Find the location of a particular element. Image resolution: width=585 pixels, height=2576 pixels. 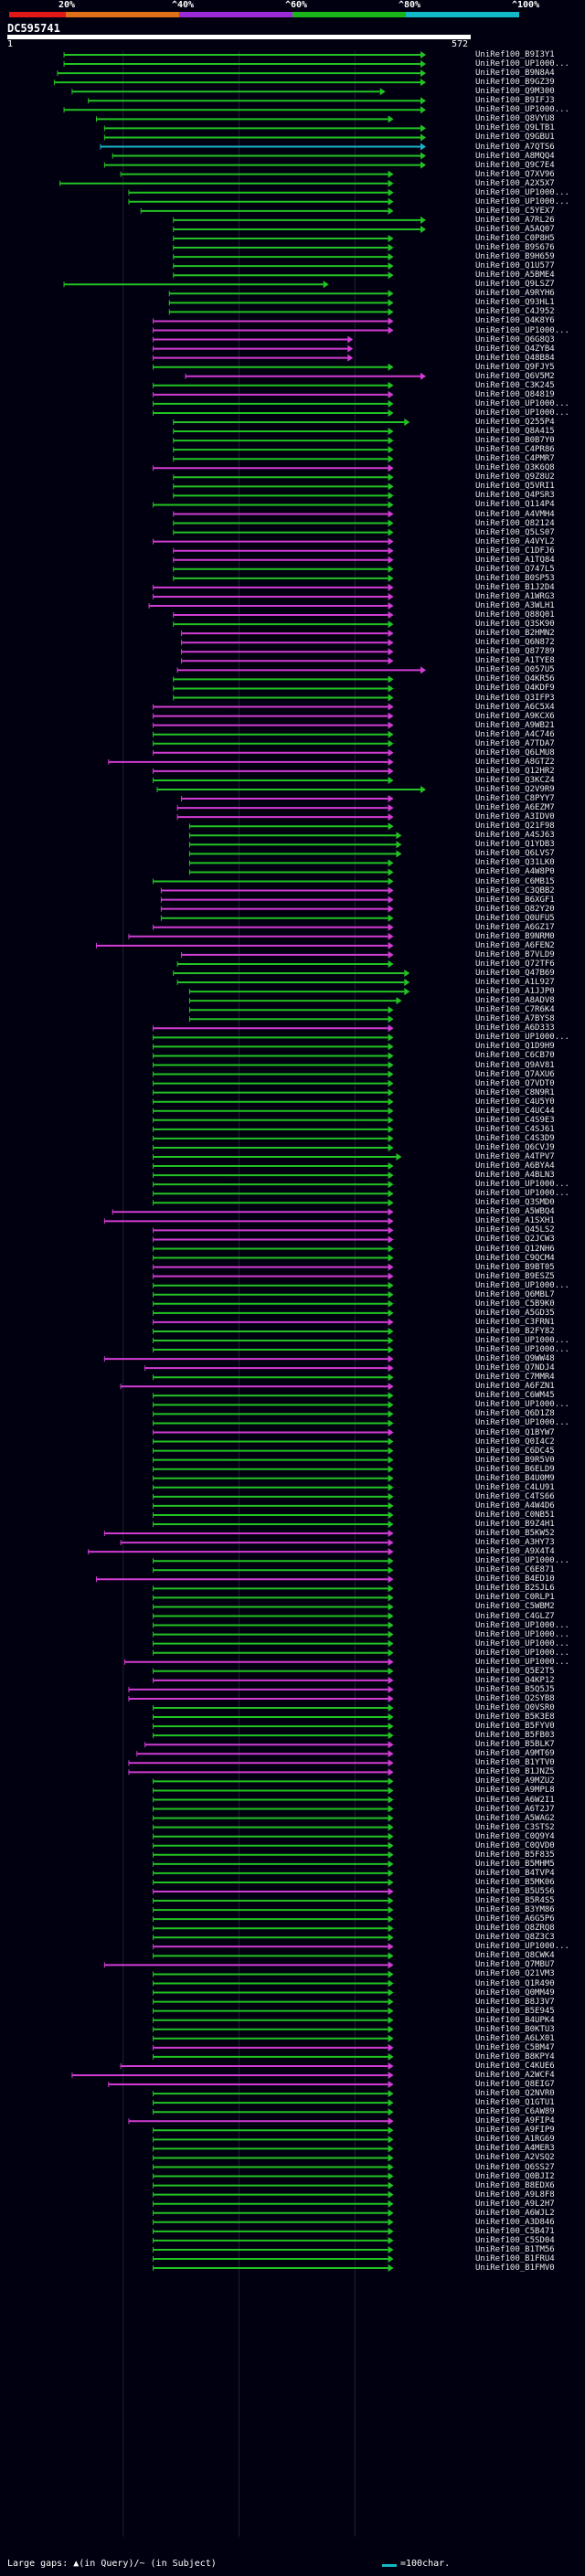

hit-label: UniRef100_B9N8A4 is located at coordinates (515, 74).